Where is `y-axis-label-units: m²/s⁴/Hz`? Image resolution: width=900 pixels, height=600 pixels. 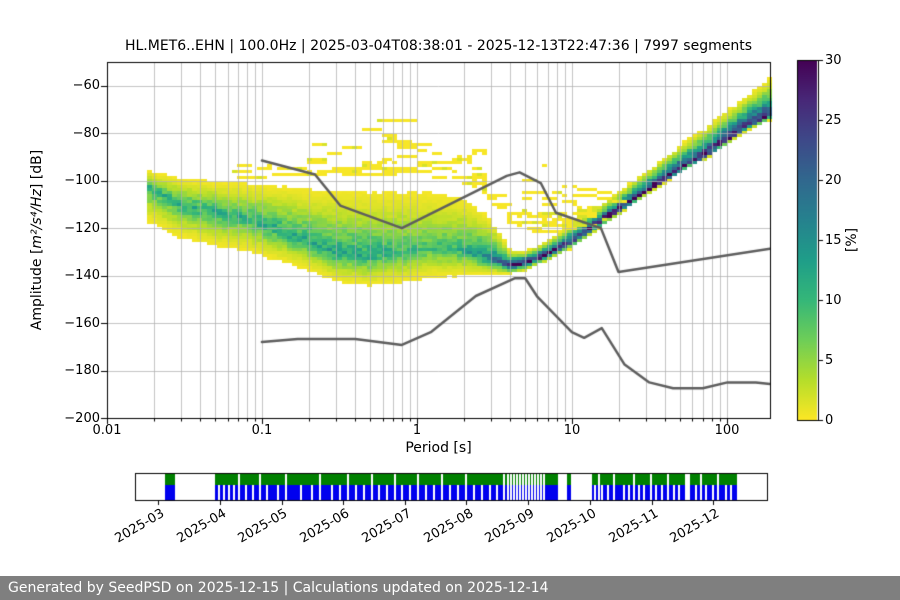
y-axis-label-units: m²/s⁴/Hz is located at coordinates (37, 219).